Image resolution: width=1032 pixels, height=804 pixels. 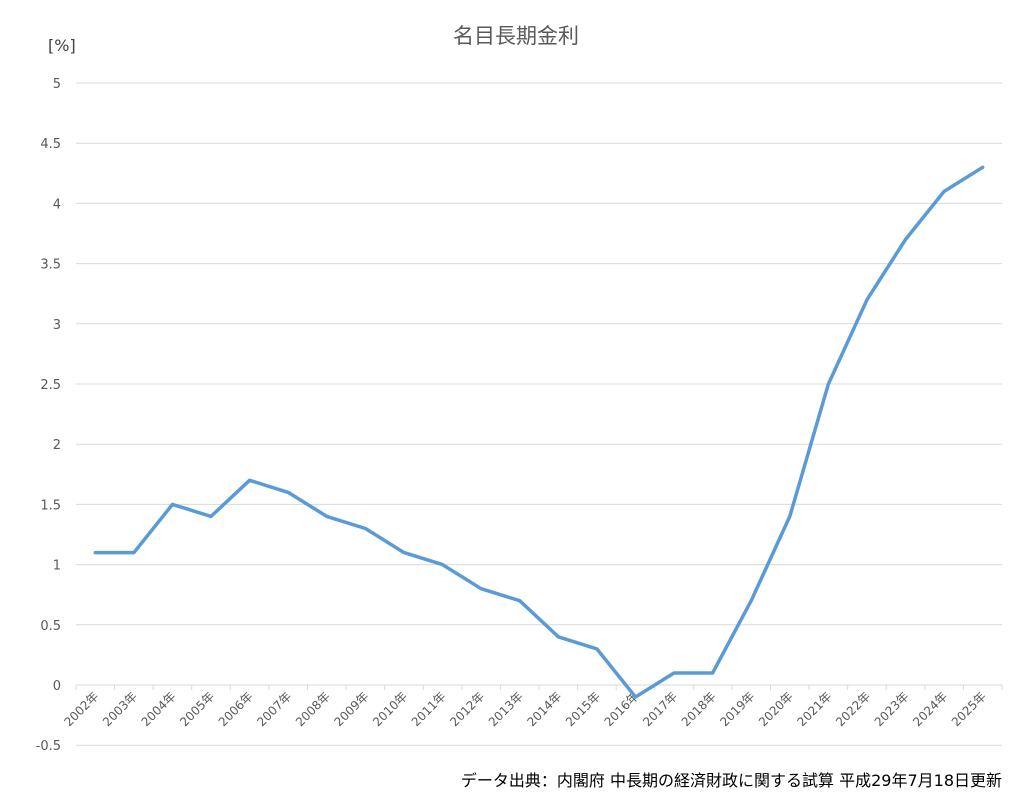 What do you see at coordinates (159, 709) in the screenshot?
I see `x-tick-label: 2004年` at bounding box center [159, 709].